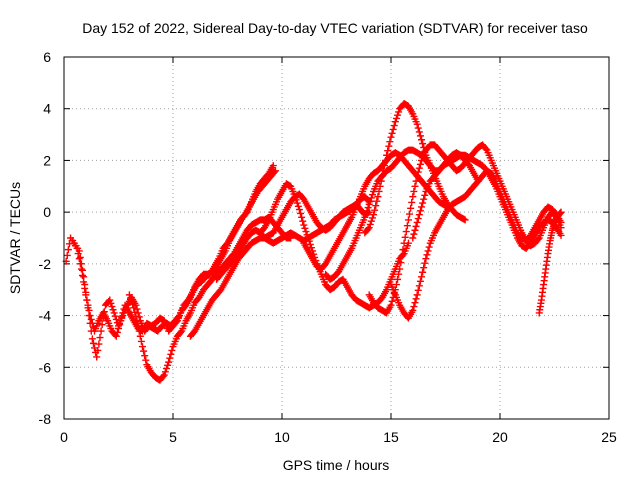 The width and height of the screenshot is (640, 480). Describe the element at coordinates (391, 437) in the screenshot. I see `x-tick-label: 15` at that location.